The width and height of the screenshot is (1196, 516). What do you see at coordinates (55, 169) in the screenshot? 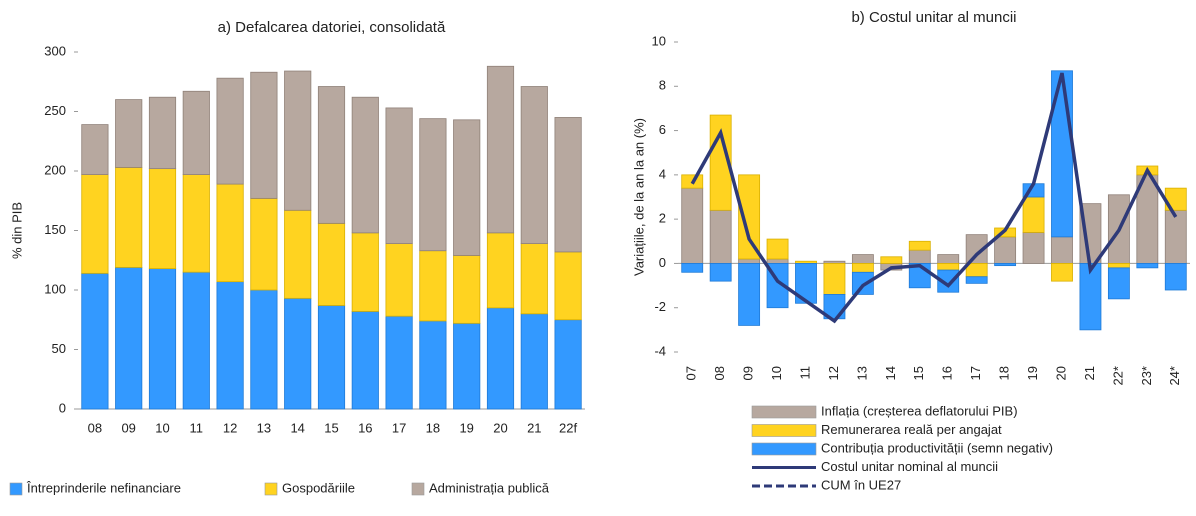
I see `y-tick-label: 200` at bounding box center [55, 169].